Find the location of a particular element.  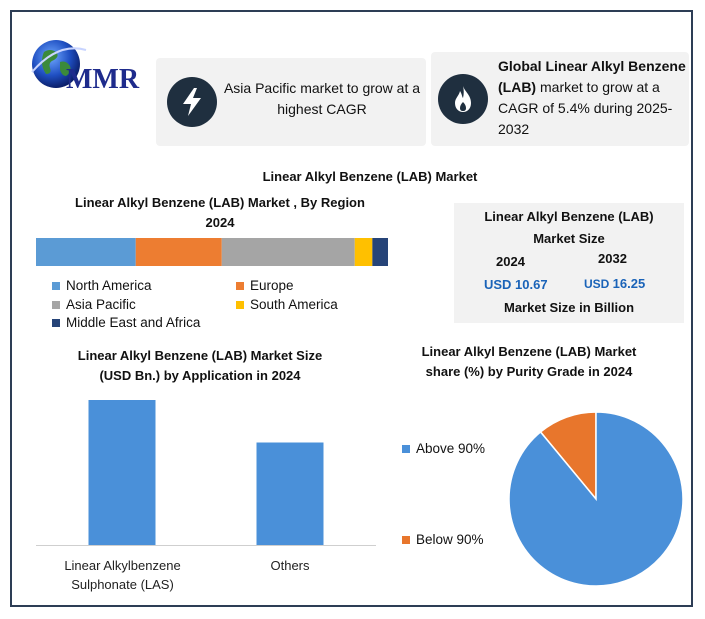

tick-las-line1: Linear Alkylbenzene is located at coordinates (122, 565).